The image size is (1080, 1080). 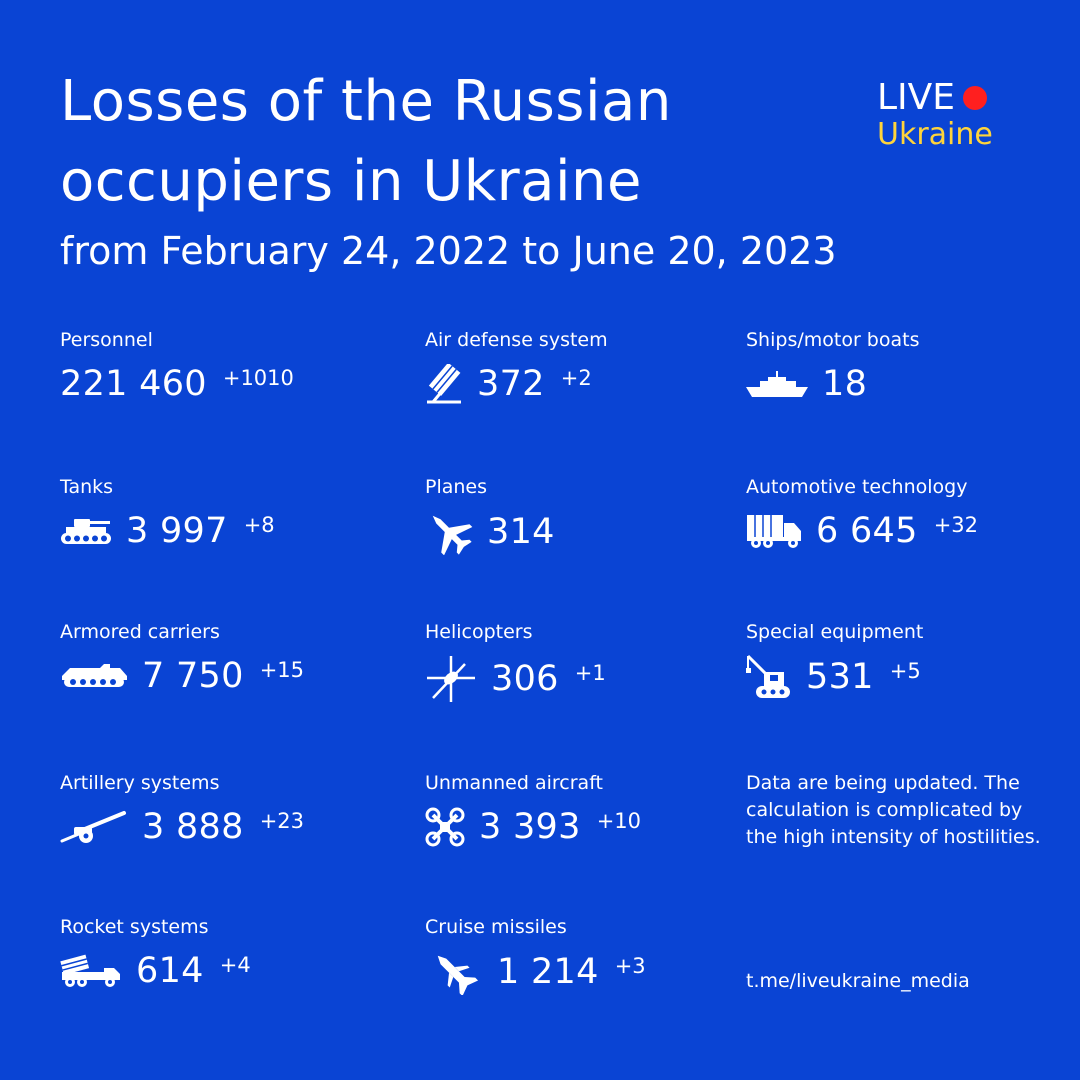 What do you see at coordinates (835, 632) in the screenshot?
I see `stat-label: Special equipment` at bounding box center [835, 632].